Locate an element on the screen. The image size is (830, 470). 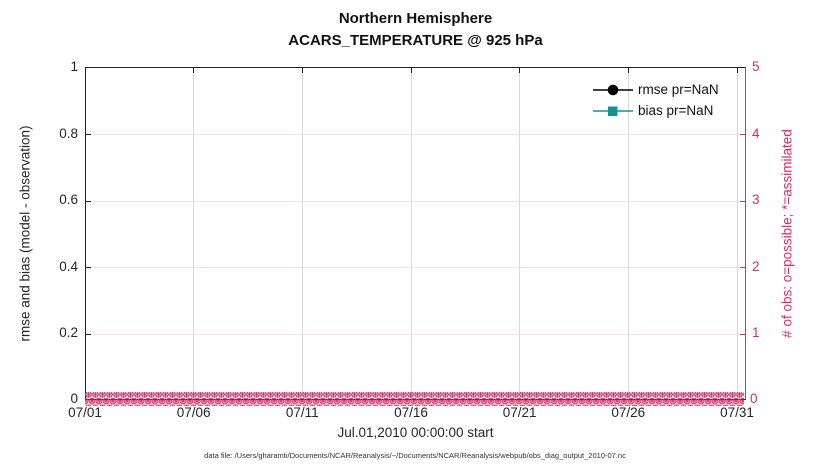
xtick-label: 07/26 is located at coordinates (628, 412).